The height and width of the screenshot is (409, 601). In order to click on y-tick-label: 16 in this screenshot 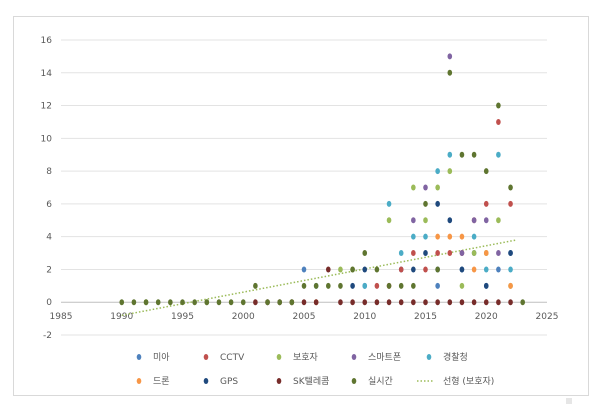, I will do `click(47, 41)`.